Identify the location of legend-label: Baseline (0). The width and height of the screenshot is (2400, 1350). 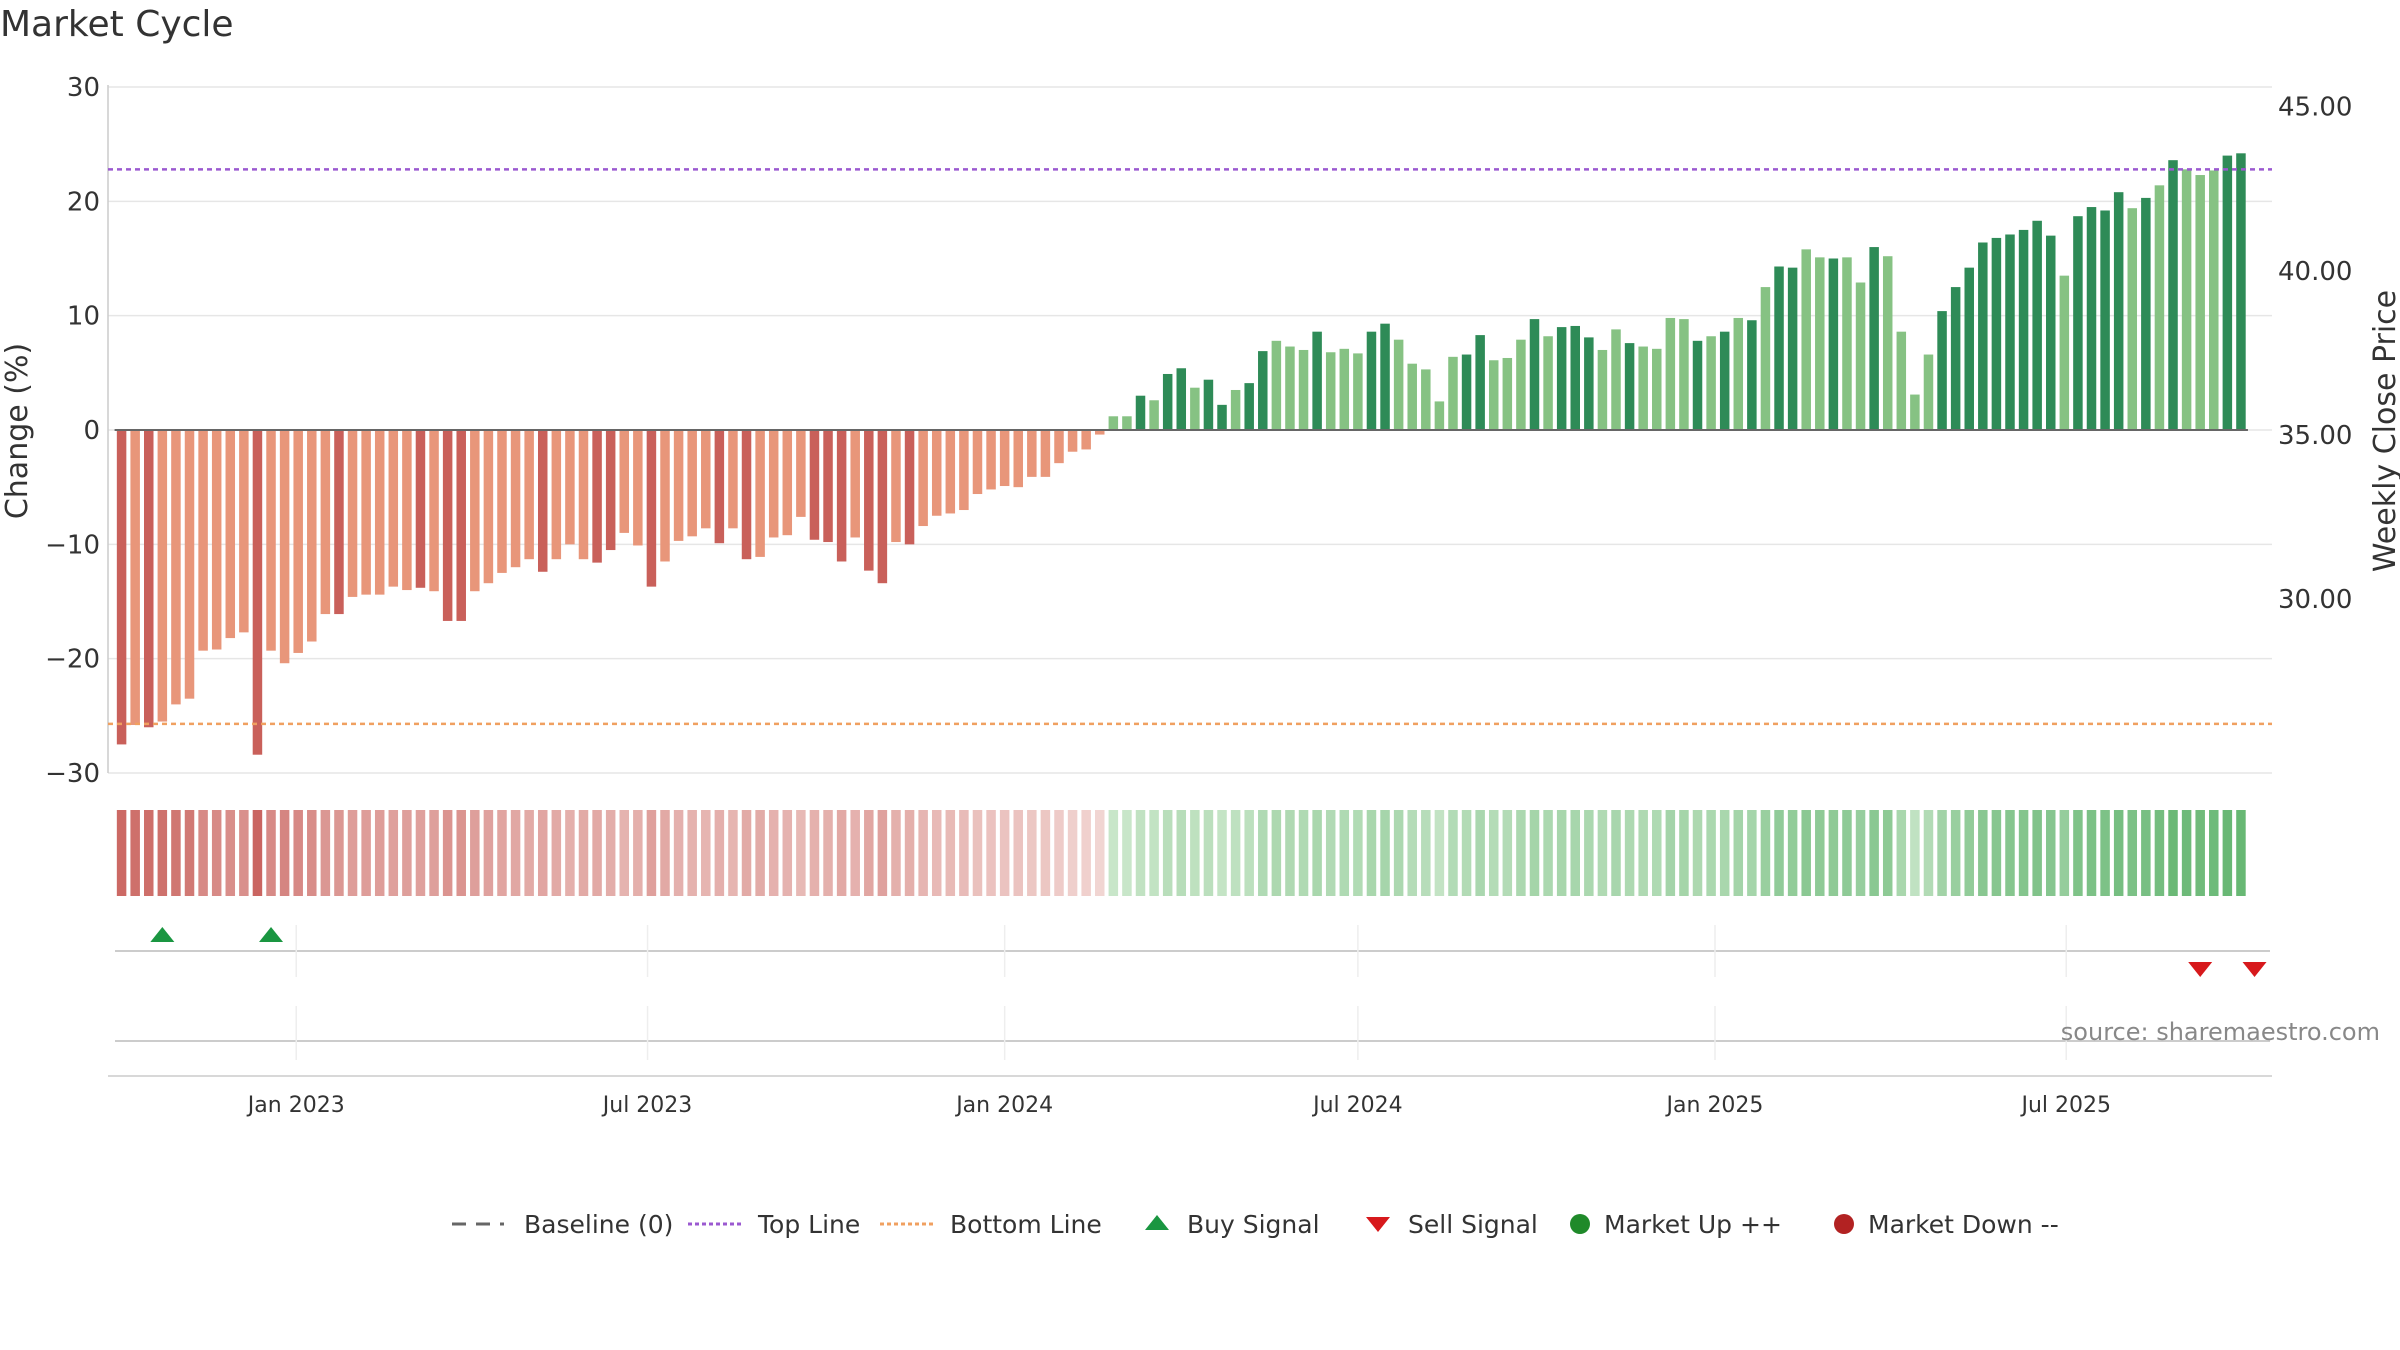
(598, 1224).